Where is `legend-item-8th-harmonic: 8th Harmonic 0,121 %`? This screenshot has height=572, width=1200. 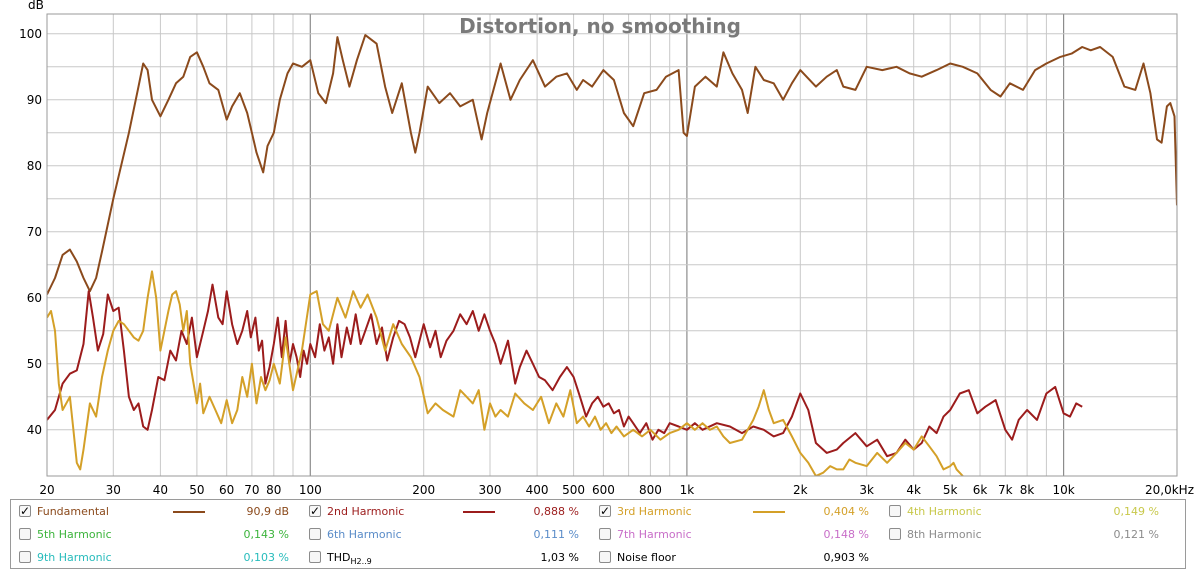 legend-item-8th-harmonic: 8th Harmonic 0,121 % is located at coordinates (1024, 535).